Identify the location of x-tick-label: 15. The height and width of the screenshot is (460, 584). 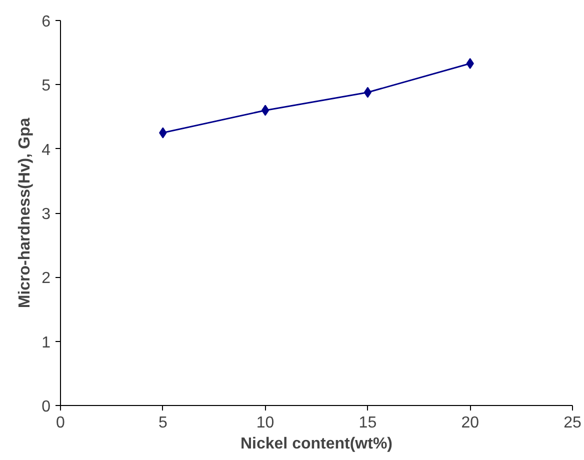
(367, 423).